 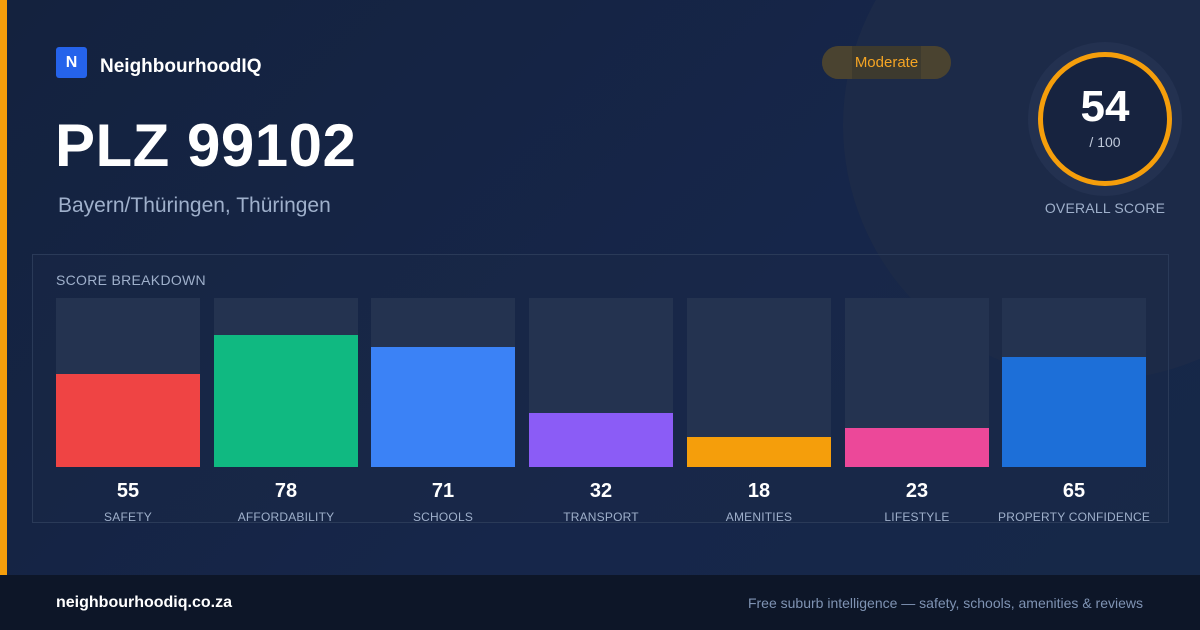 What do you see at coordinates (1105, 208) in the screenshot?
I see `overall-score-label: OVERALL SCORE` at bounding box center [1105, 208].